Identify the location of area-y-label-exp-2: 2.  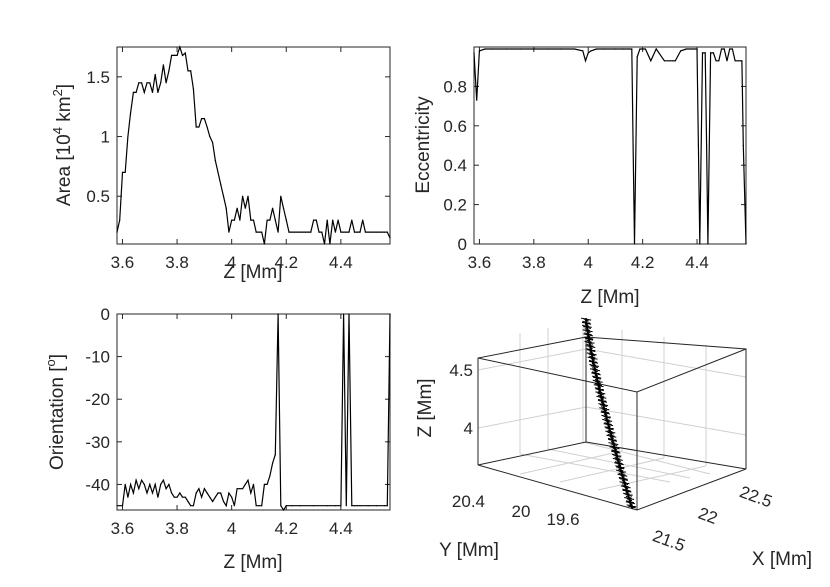
(57, 92).